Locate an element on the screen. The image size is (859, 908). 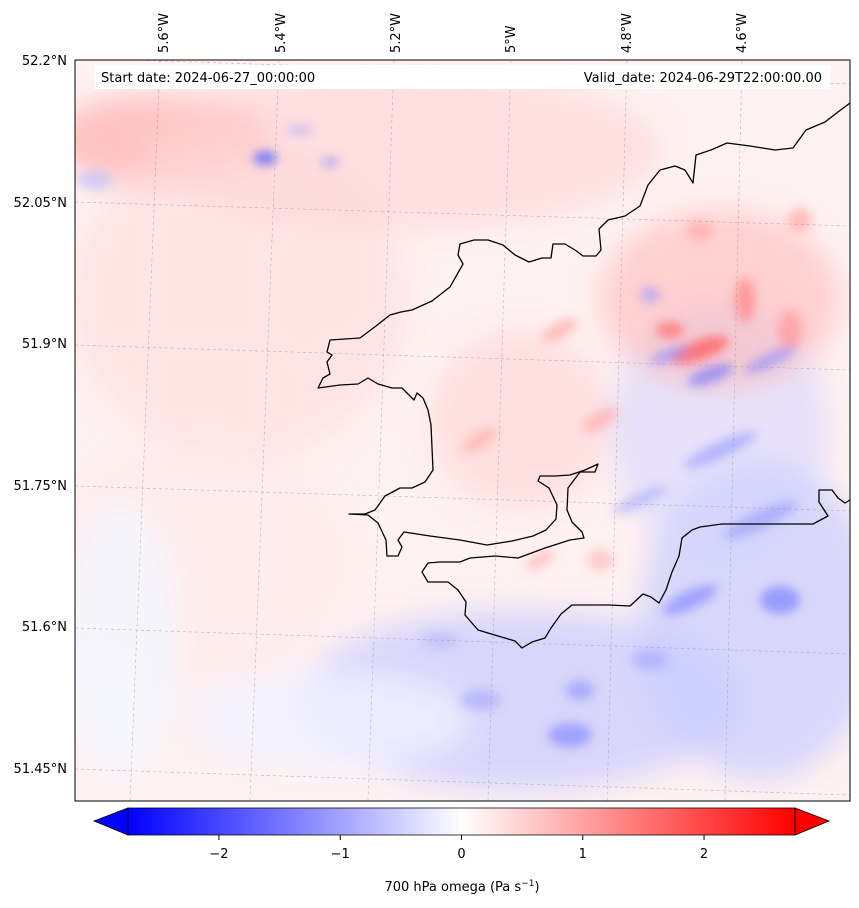
lat-label-52-2n: 52.2°N is located at coordinates (44, 61).